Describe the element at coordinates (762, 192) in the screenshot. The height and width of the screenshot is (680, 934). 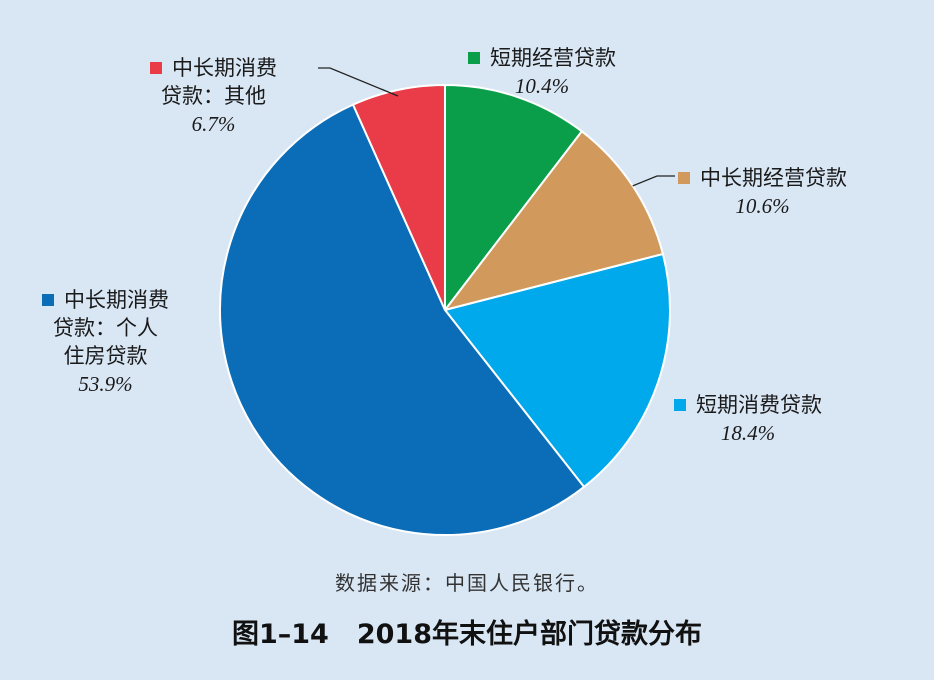
I see `legend-label-long-term-business: 中长期经营贷款 10.6%` at that location.